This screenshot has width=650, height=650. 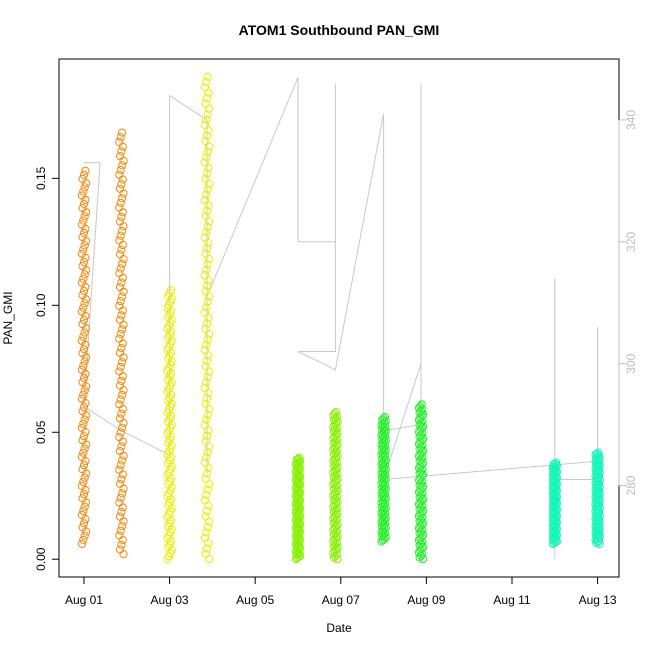 What do you see at coordinates (631, 485) in the screenshot?
I see `y2-tick-label: 280` at bounding box center [631, 485].